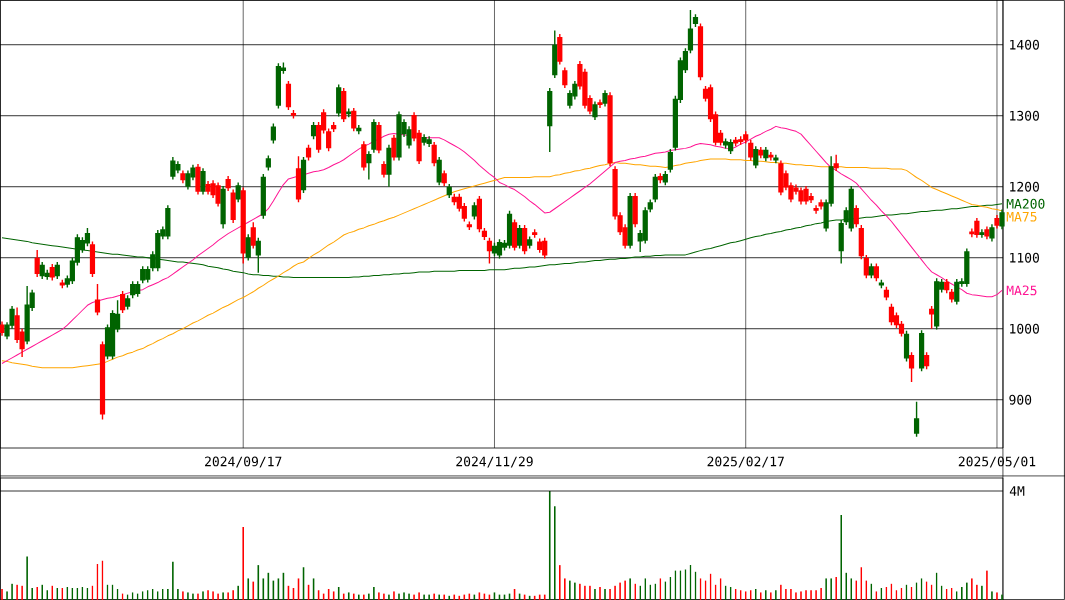 This screenshot has height=600, width=1065. Describe the element at coordinates (1021, 216) in the screenshot. I see `series-label: MA75` at that location.